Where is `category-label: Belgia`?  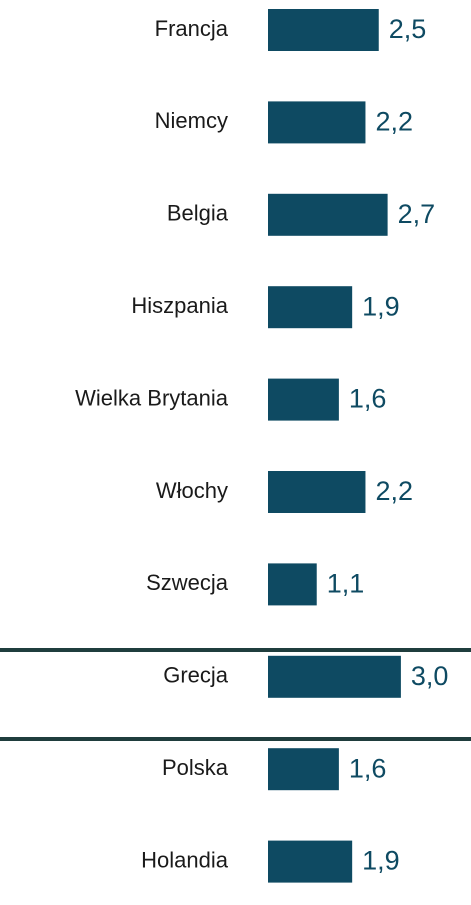
category-label: Belgia is located at coordinates (198, 213).